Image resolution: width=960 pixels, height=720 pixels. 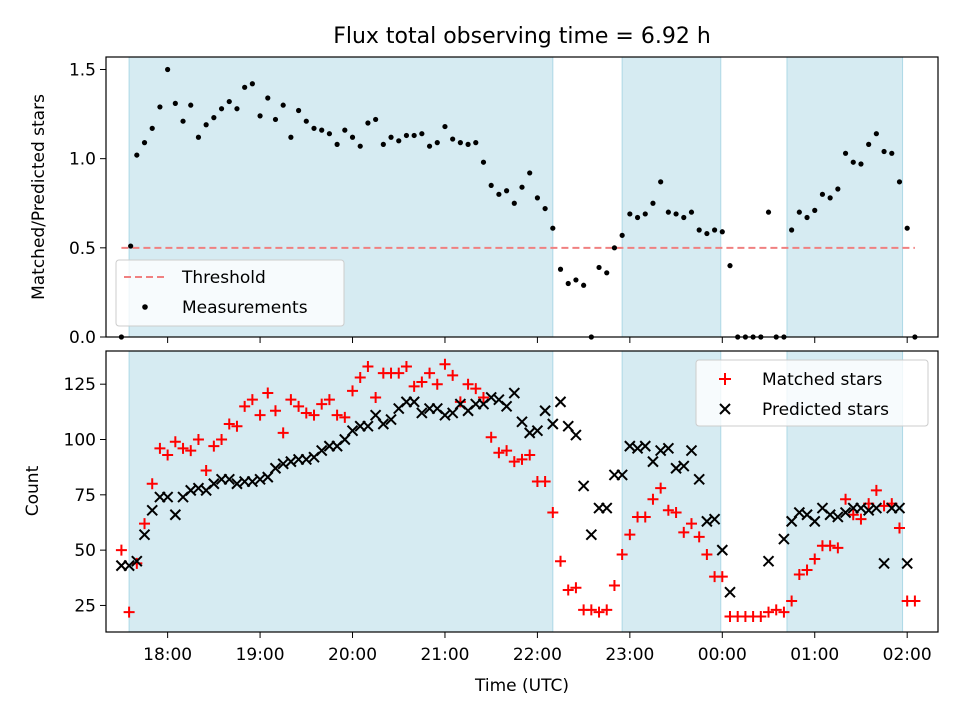 What do you see at coordinates (80, 385) in the screenshot?
I see `y-tick-label: 125` at bounding box center [80, 385].